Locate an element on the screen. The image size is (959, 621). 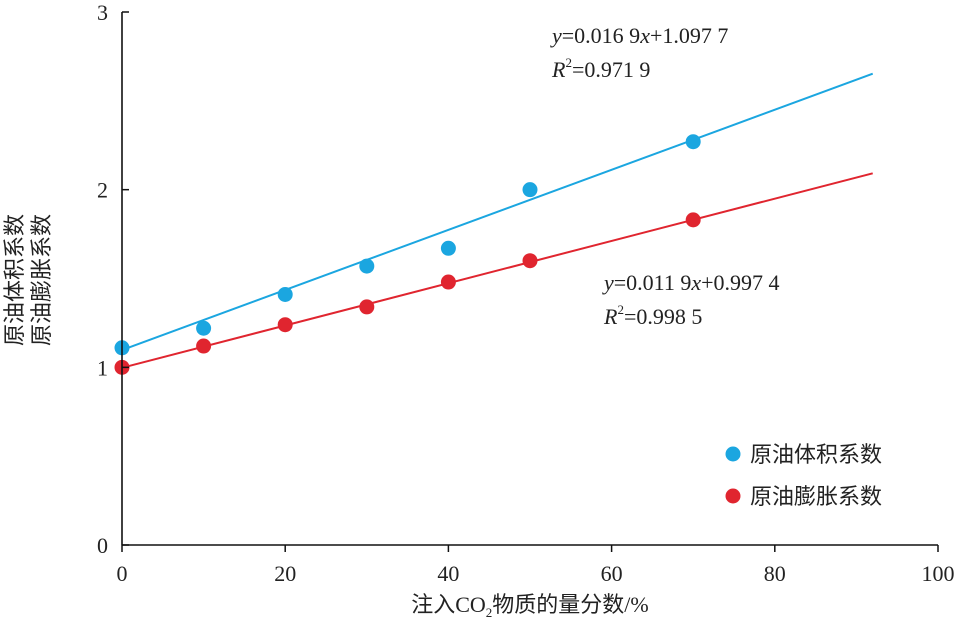
equation-volume: y=0.016 9x+1.097 7 is located at coordinates (639, 35).